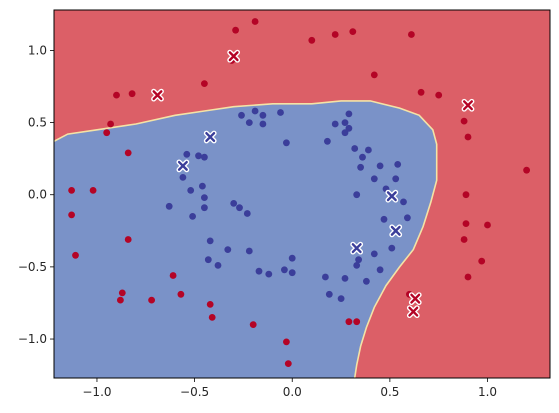 The image size is (559, 413). Describe the element at coordinates (37, 50) in the screenshot. I see `y-tick-label: 1.0` at that location.